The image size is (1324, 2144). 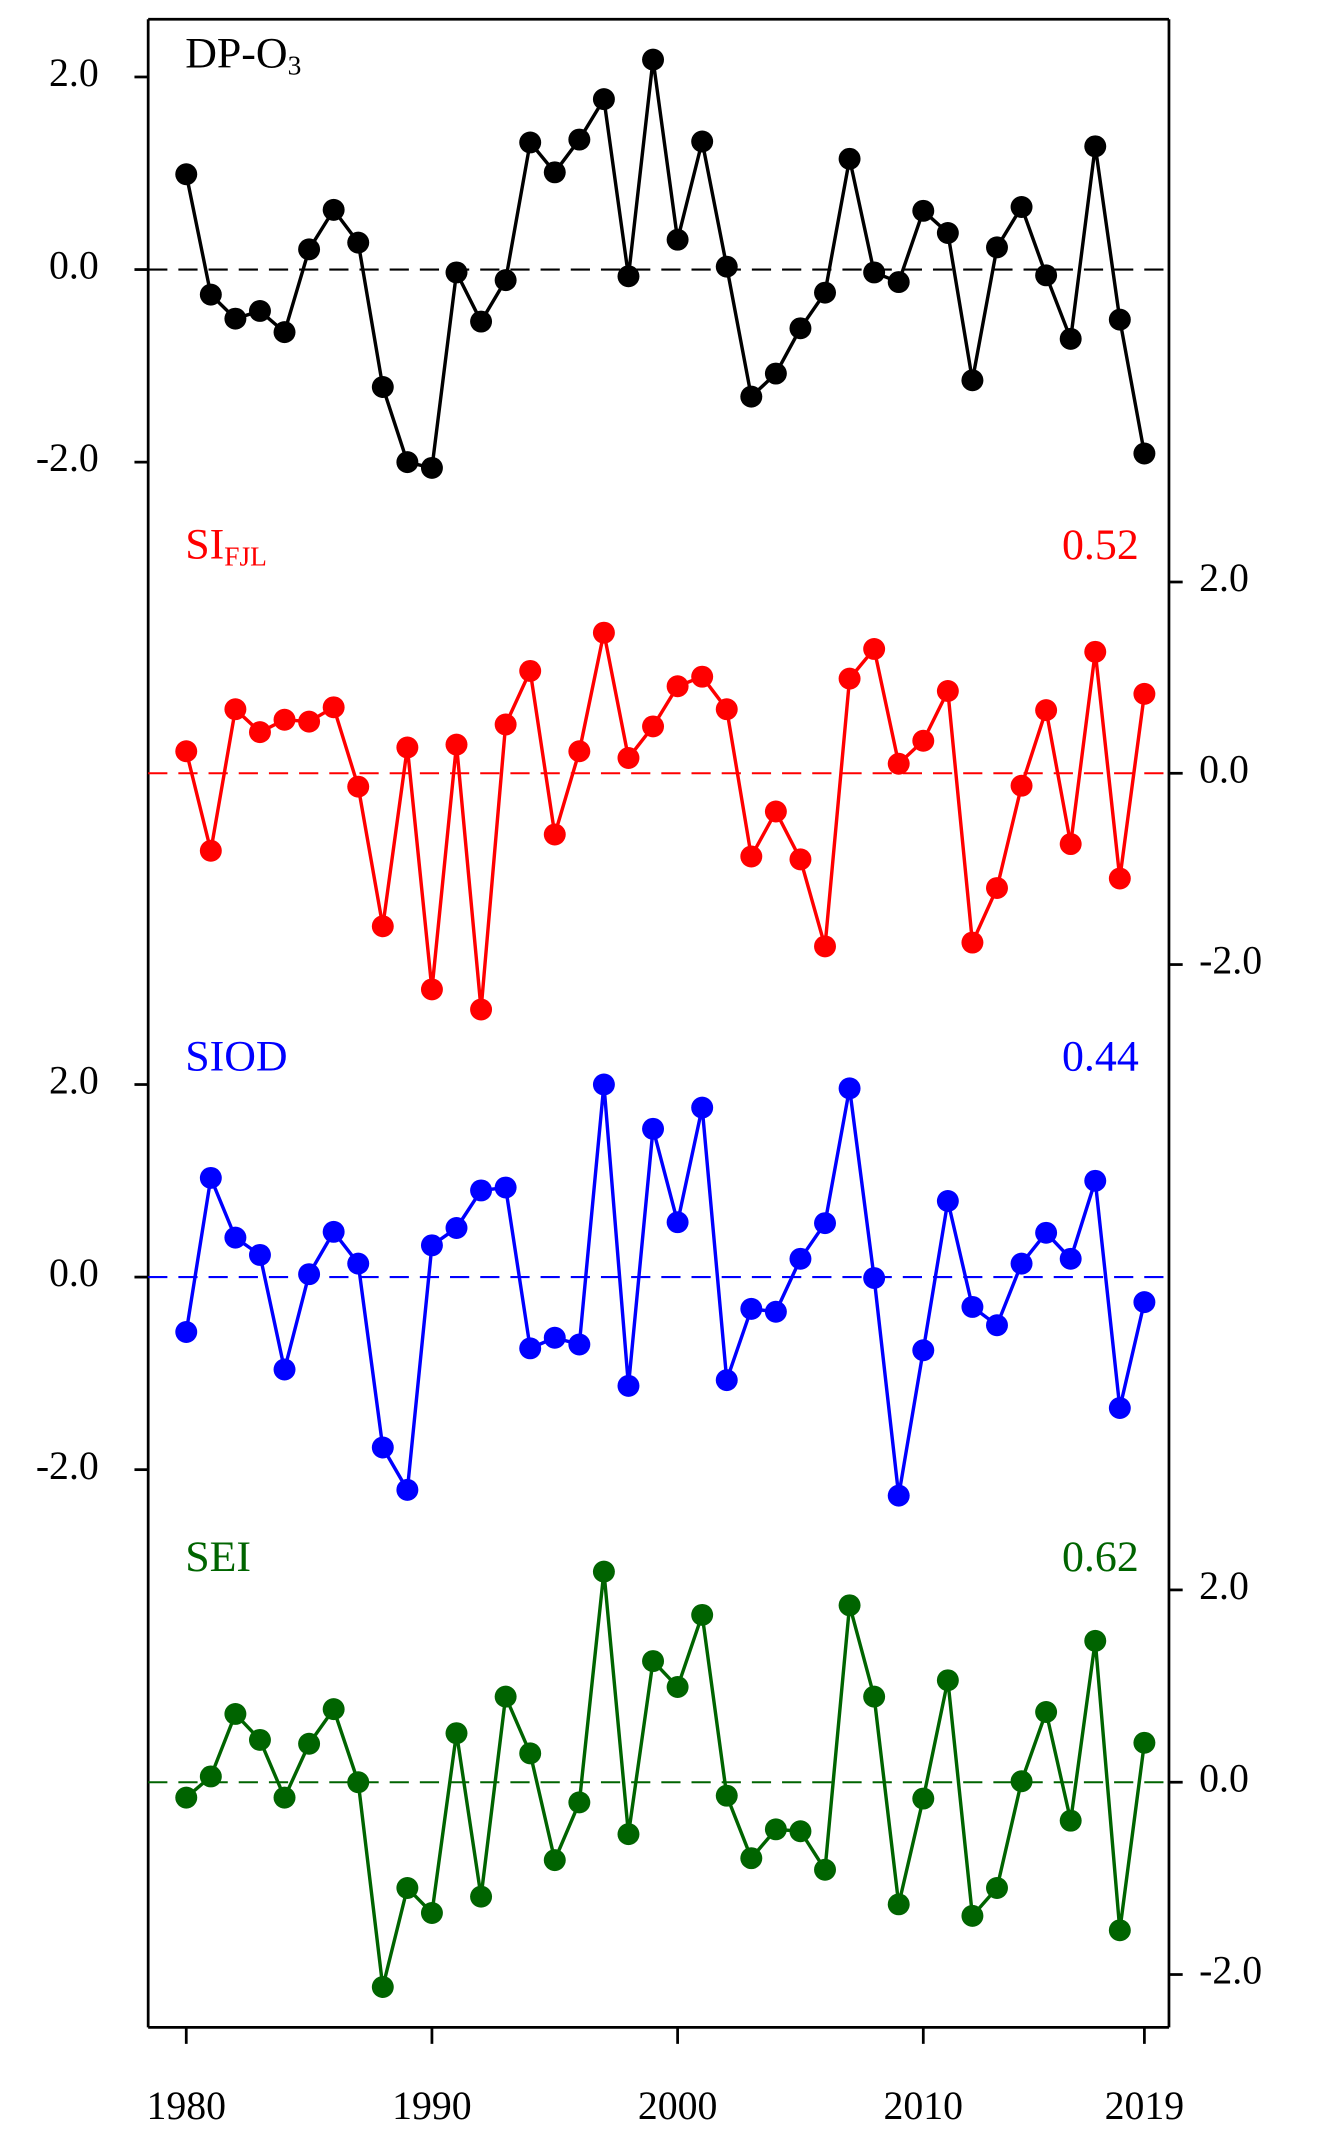 I want to click on x-tick-label: 2010, so click(x=924, y=2106).